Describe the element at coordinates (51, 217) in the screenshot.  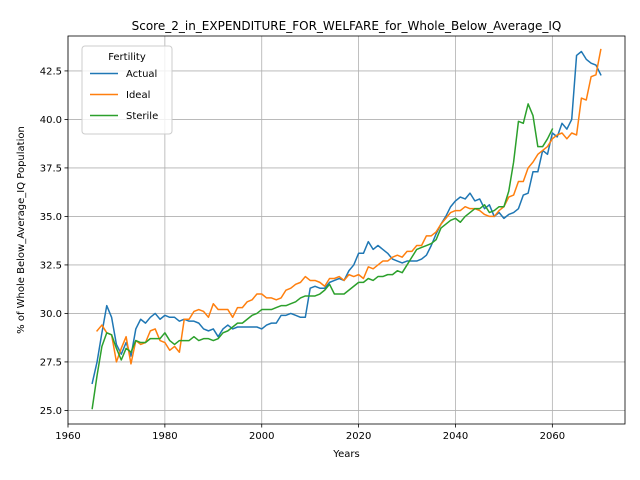
I see `y-tick-label: 35.0` at that location.